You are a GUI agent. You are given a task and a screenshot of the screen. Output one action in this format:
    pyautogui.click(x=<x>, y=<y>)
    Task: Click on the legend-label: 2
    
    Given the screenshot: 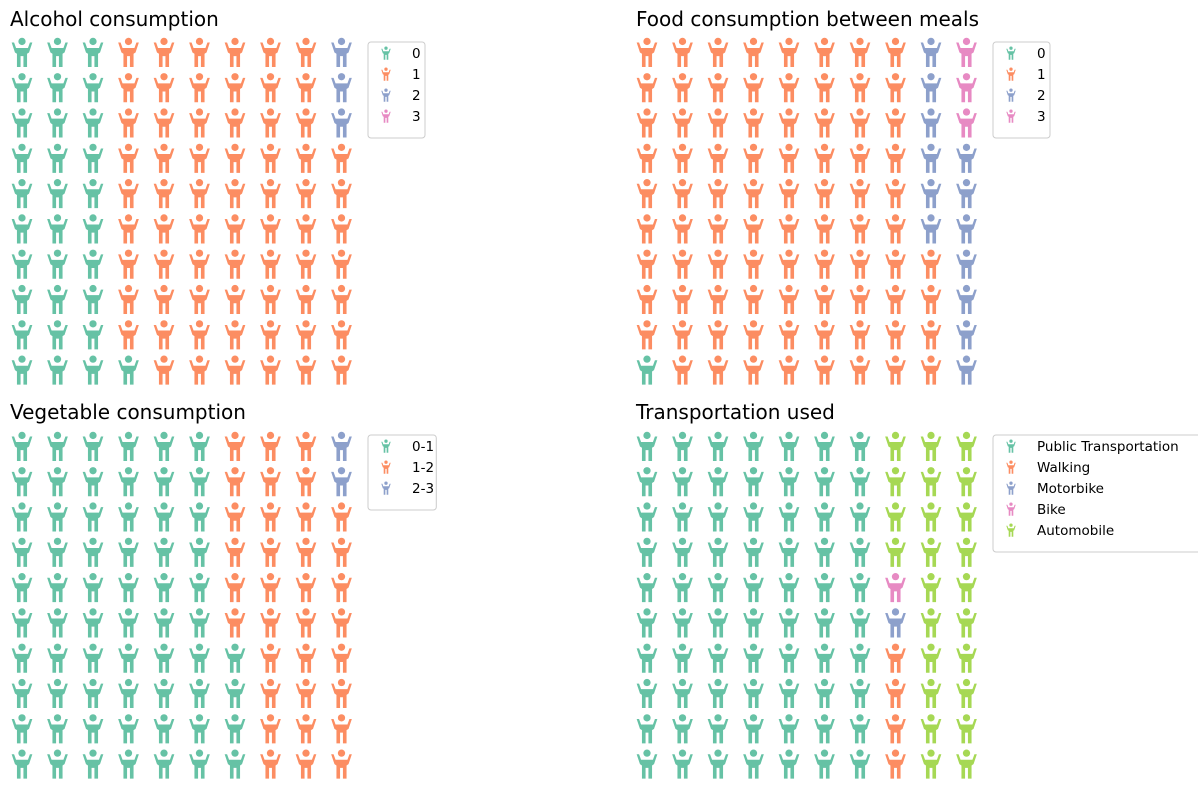 What is the action you would take?
    pyautogui.click(x=416, y=96)
    